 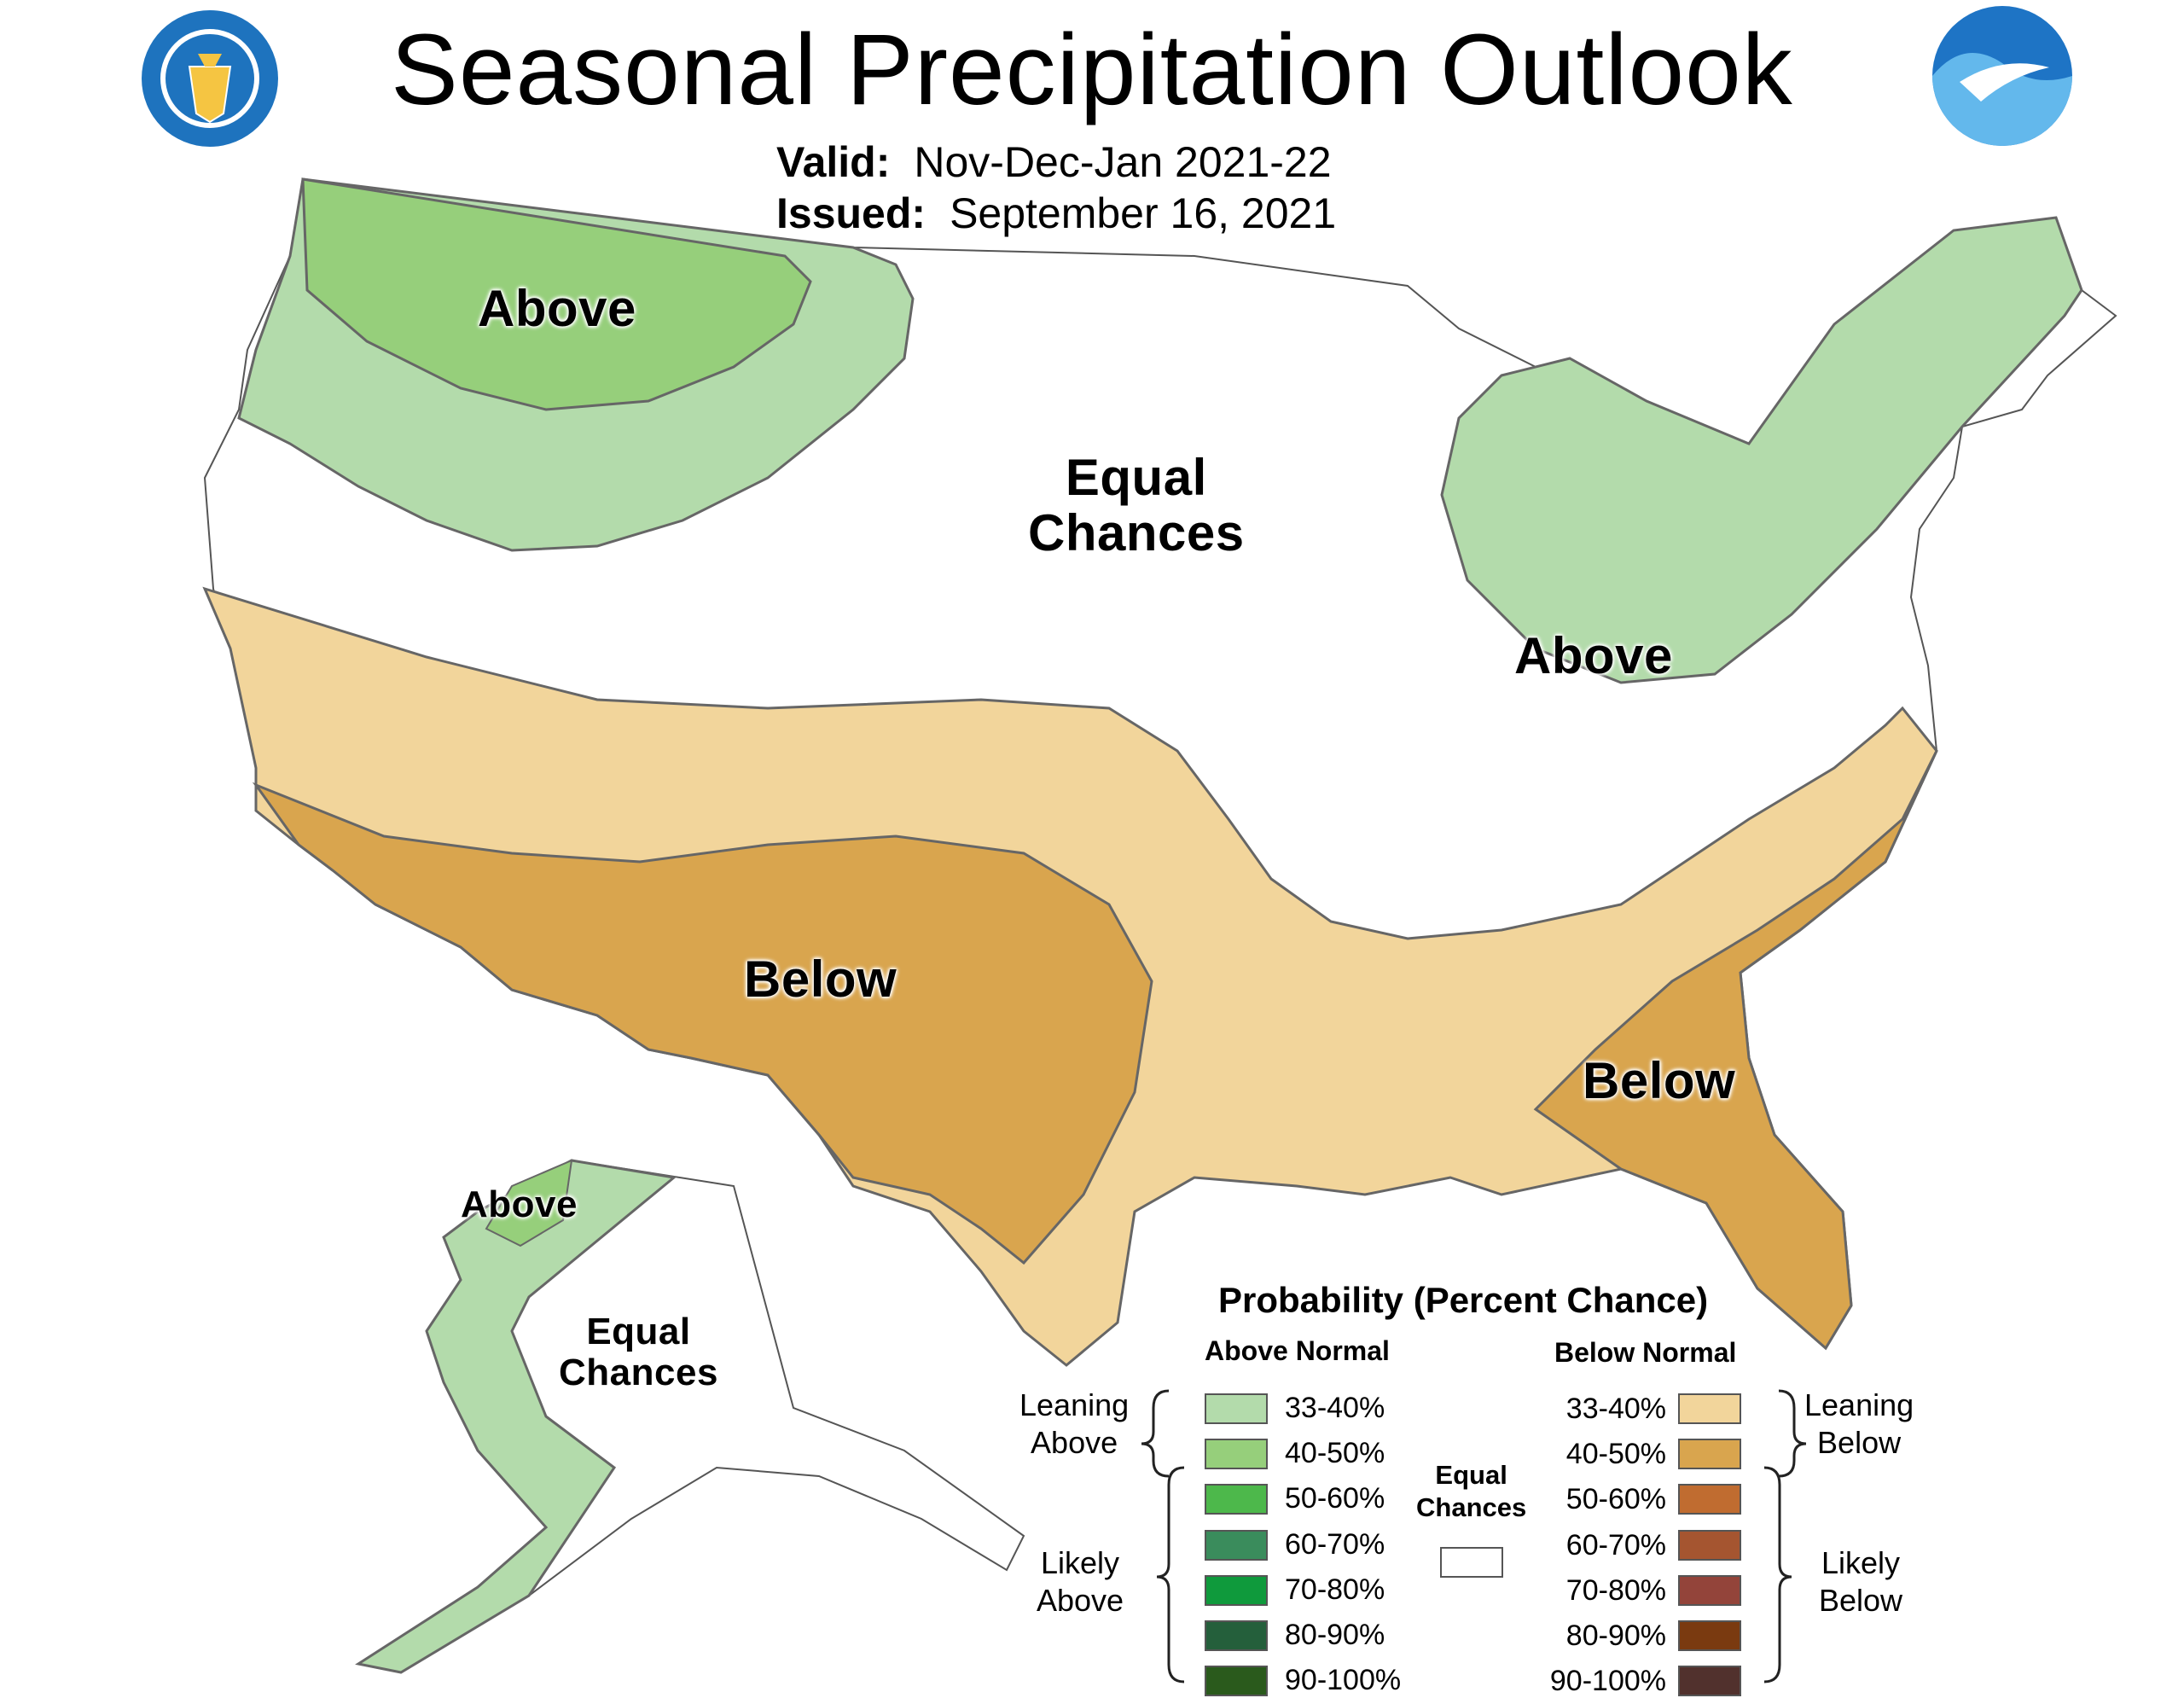 What do you see at coordinates (2002, 76) in the screenshot?
I see `noaa-logo-icon` at bounding box center [2002, 76].